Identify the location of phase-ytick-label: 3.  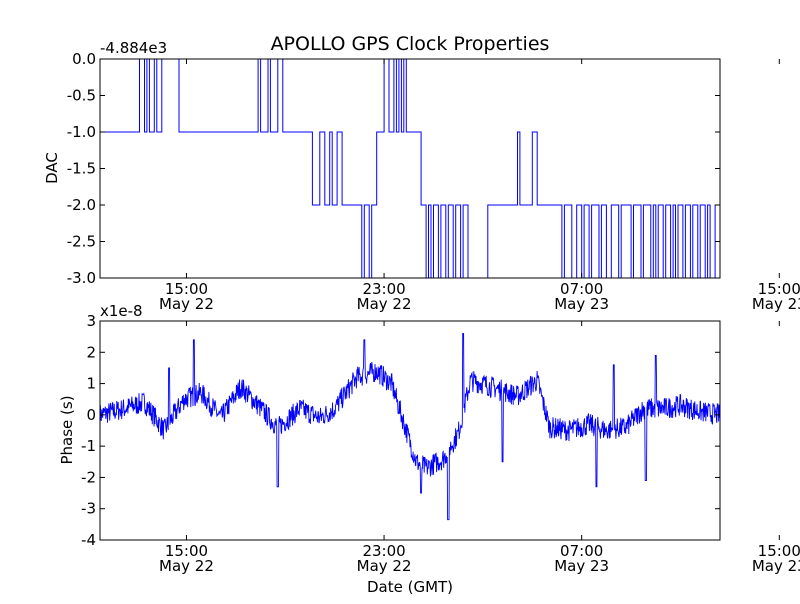
(91, 321).